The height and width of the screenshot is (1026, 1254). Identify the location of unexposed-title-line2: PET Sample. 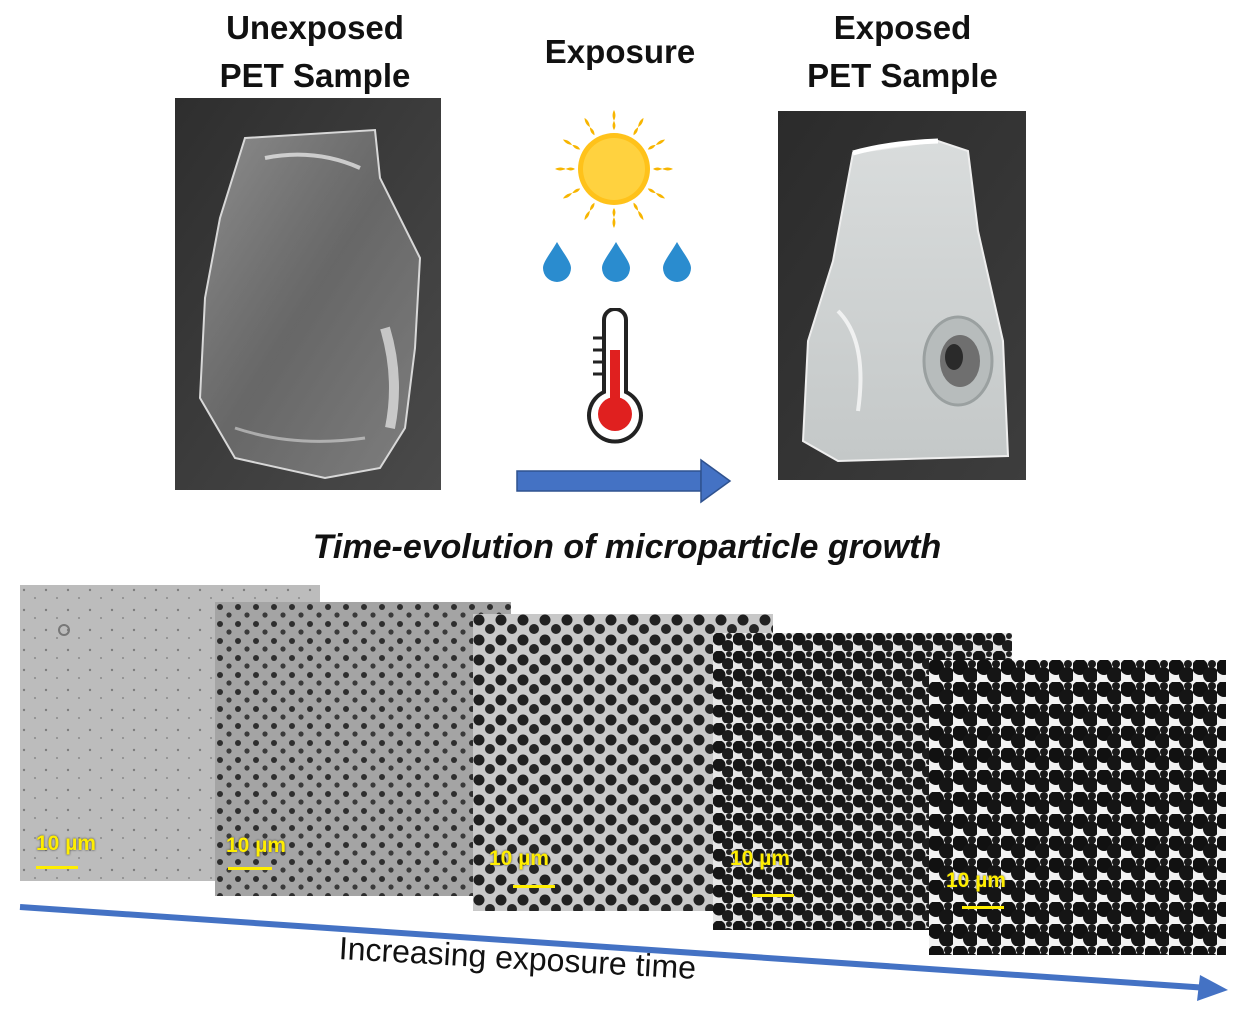
(315, 75).